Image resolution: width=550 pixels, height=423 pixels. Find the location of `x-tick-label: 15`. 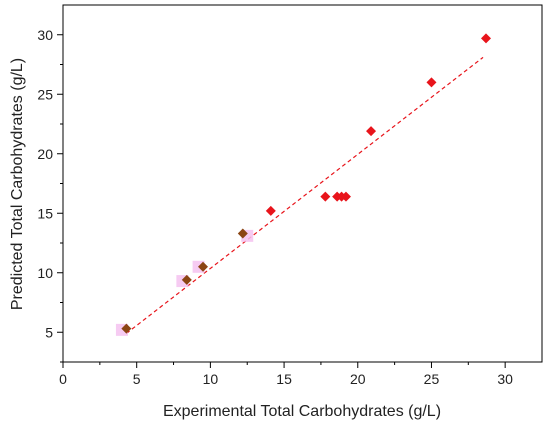

x-tick-label: 15 is located at coordinates (284, 379).